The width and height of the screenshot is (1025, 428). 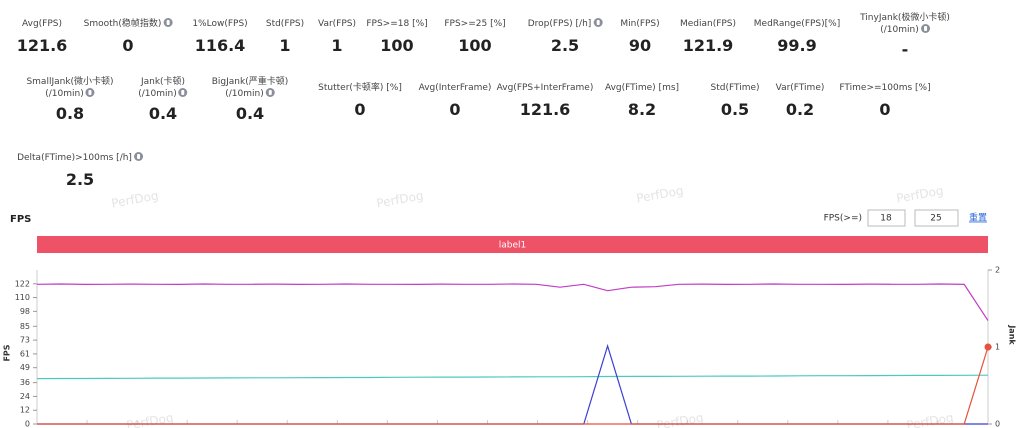 I want to click on stat-cell: Avg(FPS+InterFrame) 121.6, so click(x=545, y=100).